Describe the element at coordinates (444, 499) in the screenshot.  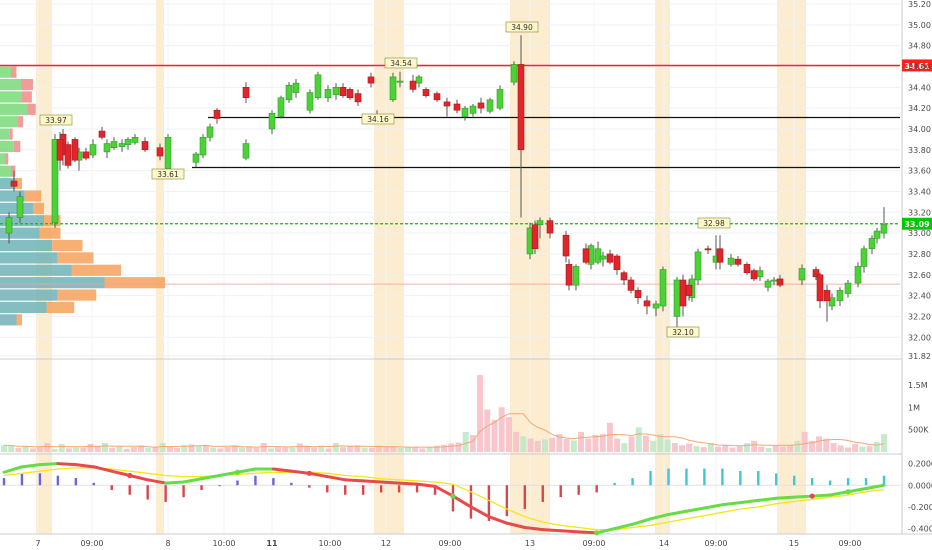
I see `signal-line` at that location.